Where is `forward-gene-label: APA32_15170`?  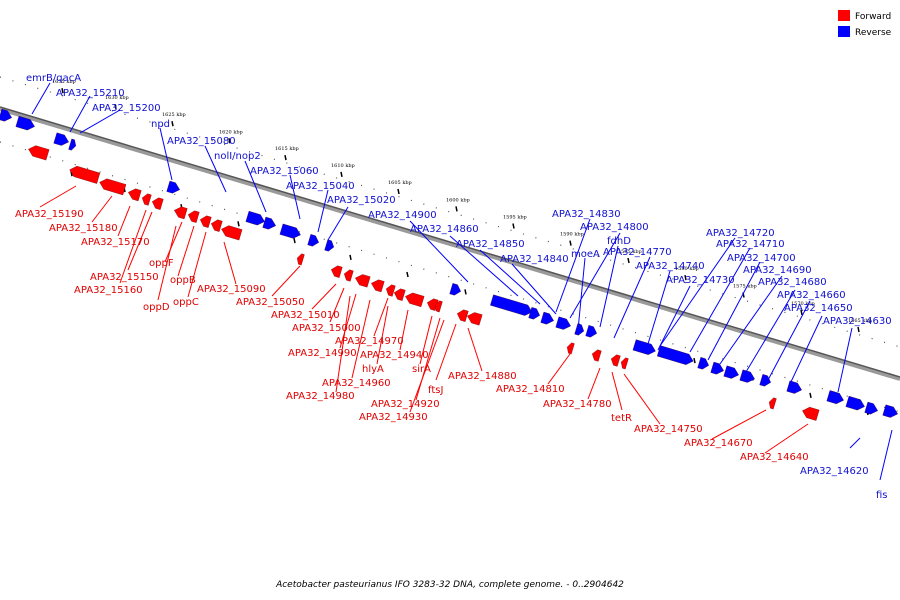 forward-gene-label: APA32_15170 is located at coordinates (115, 242).